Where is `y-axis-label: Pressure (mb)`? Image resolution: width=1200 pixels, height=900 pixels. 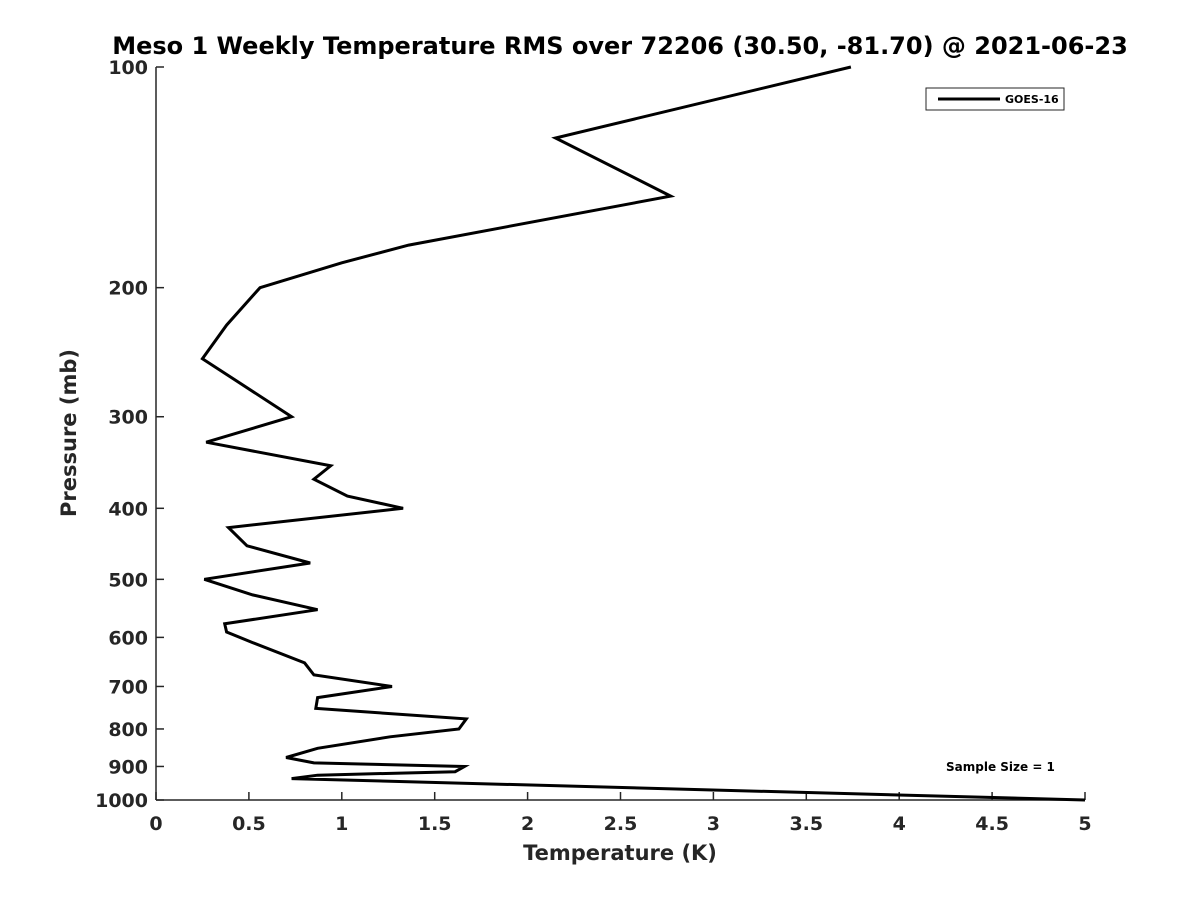 y-axis-label: Pressure (mb) is located at coordinates (69, 433).